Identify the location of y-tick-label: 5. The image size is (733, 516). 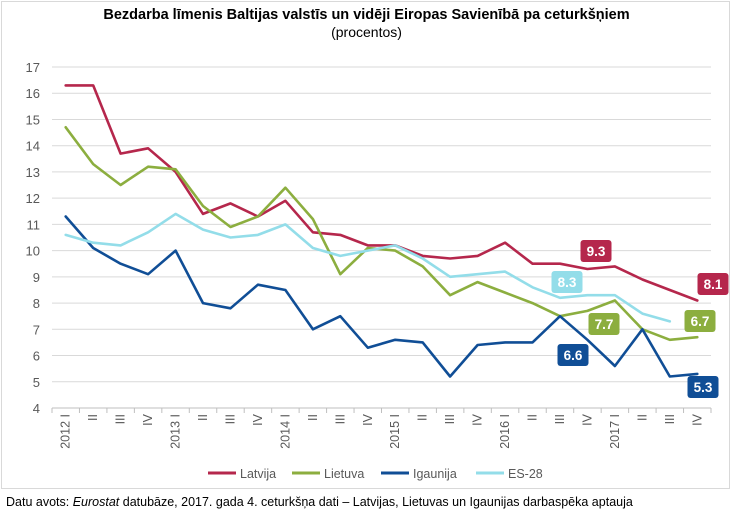
(36, 382).